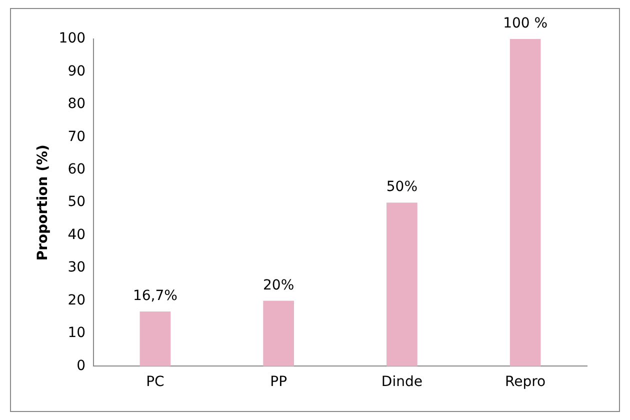 The height and width of the screenshot is (420, 630). What do you see at coordinates (278, 285) in the screenshot?
I see `data-label: 20%` at bounding box center [278, 285].